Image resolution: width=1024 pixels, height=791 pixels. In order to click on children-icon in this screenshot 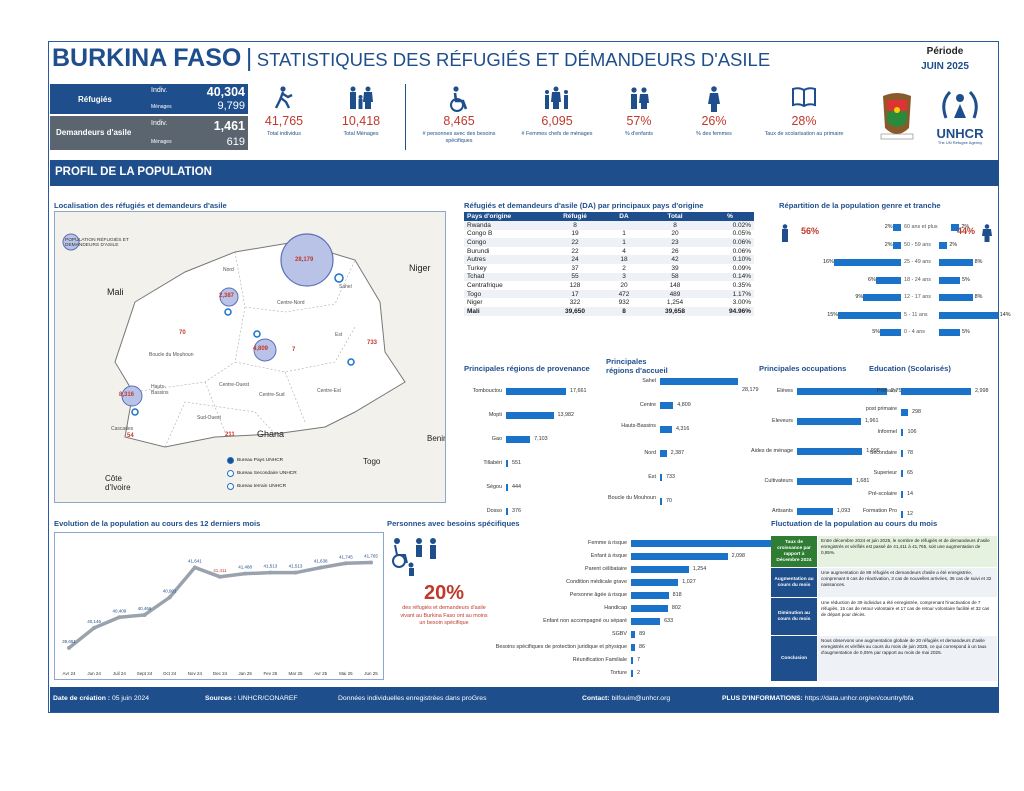, I will do `click(639, 99)`.